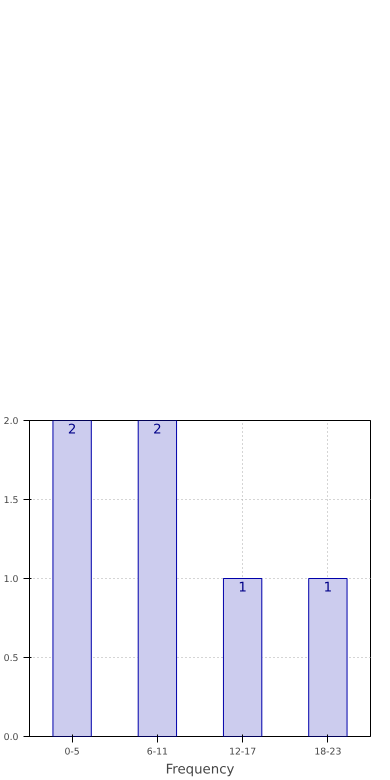 This screenshot has height=780, width=390. Describe the element at coordinates (72, 752) in the screenshot. I see `x-tick-label: 0-5` at that location.